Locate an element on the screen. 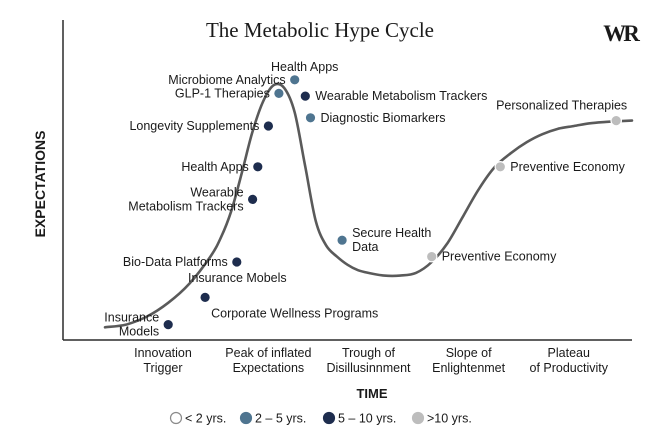 Image resolution: width=664 pixels, height=443 pixels. phase-label: Disillusinnment is located at coordinates (368, 368).